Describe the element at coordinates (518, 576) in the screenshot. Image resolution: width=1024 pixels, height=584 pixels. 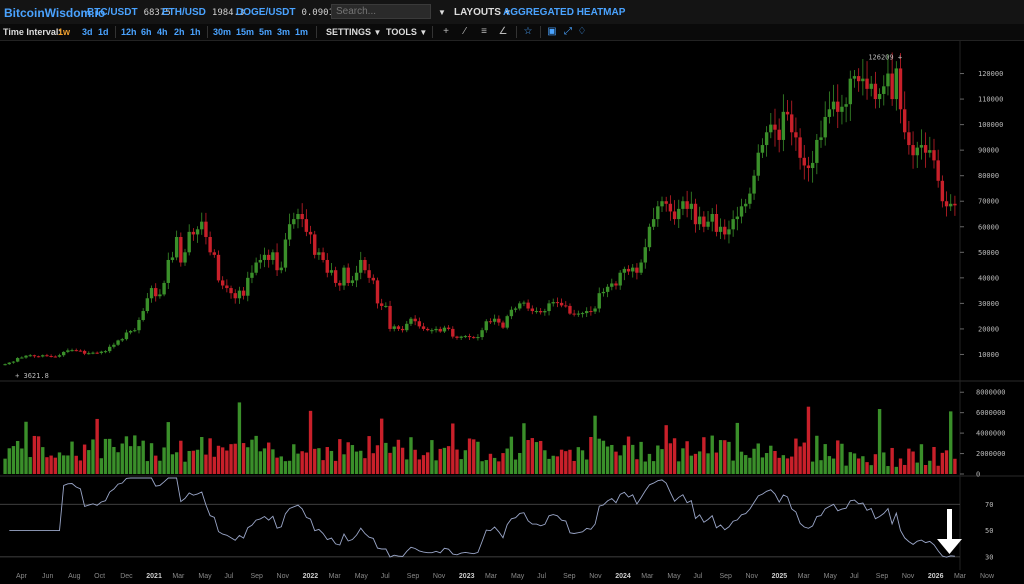
I see `x-tick-label: May` at that location.